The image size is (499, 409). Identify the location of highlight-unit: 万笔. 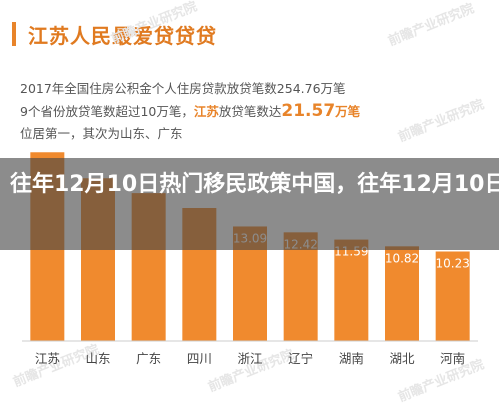
(348, 111).